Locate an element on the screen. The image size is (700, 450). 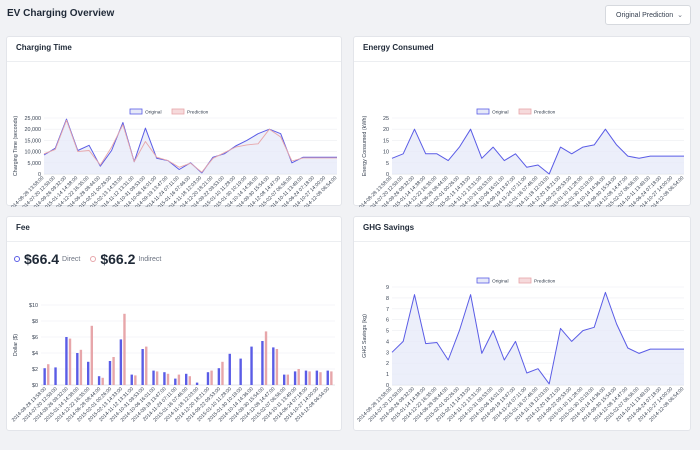
y-tick-label: $4 is located at coordinates (35, 354).